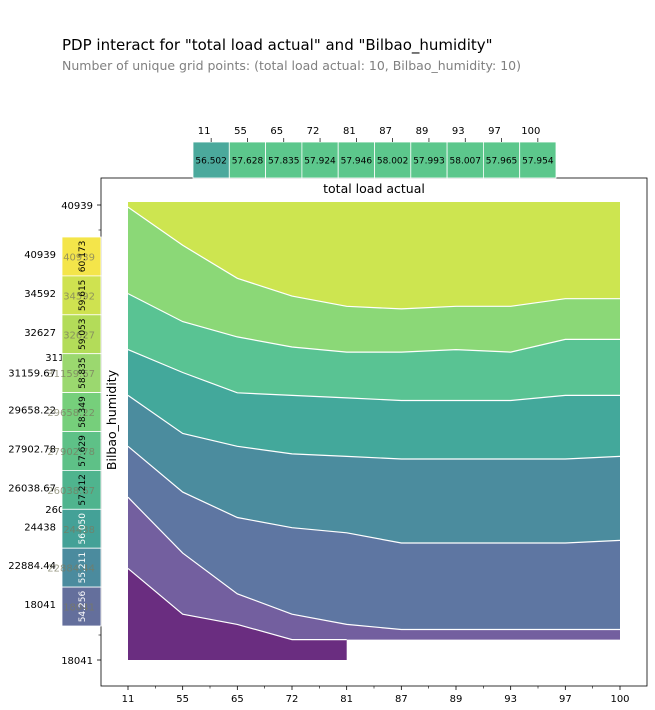  Describe the element at coordinates (40, 527) in the screenshot. I see `left-strip-label: 24438` at that location.